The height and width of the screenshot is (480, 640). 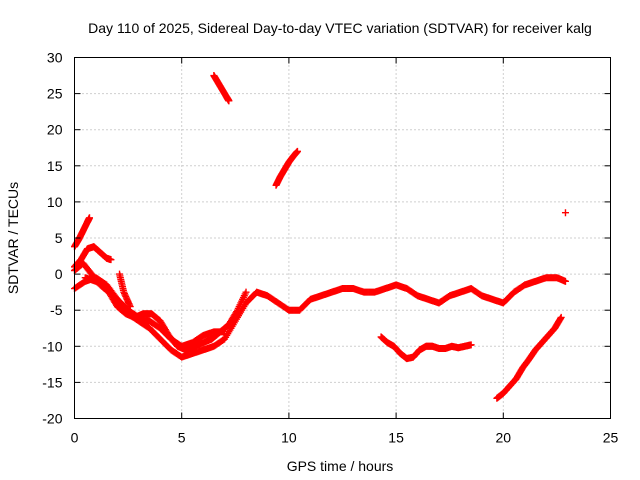 What do you see at coordinates (56, 310) in the screenshot?
I see `y-tick-label: -5` at bounding box center [56, 310].